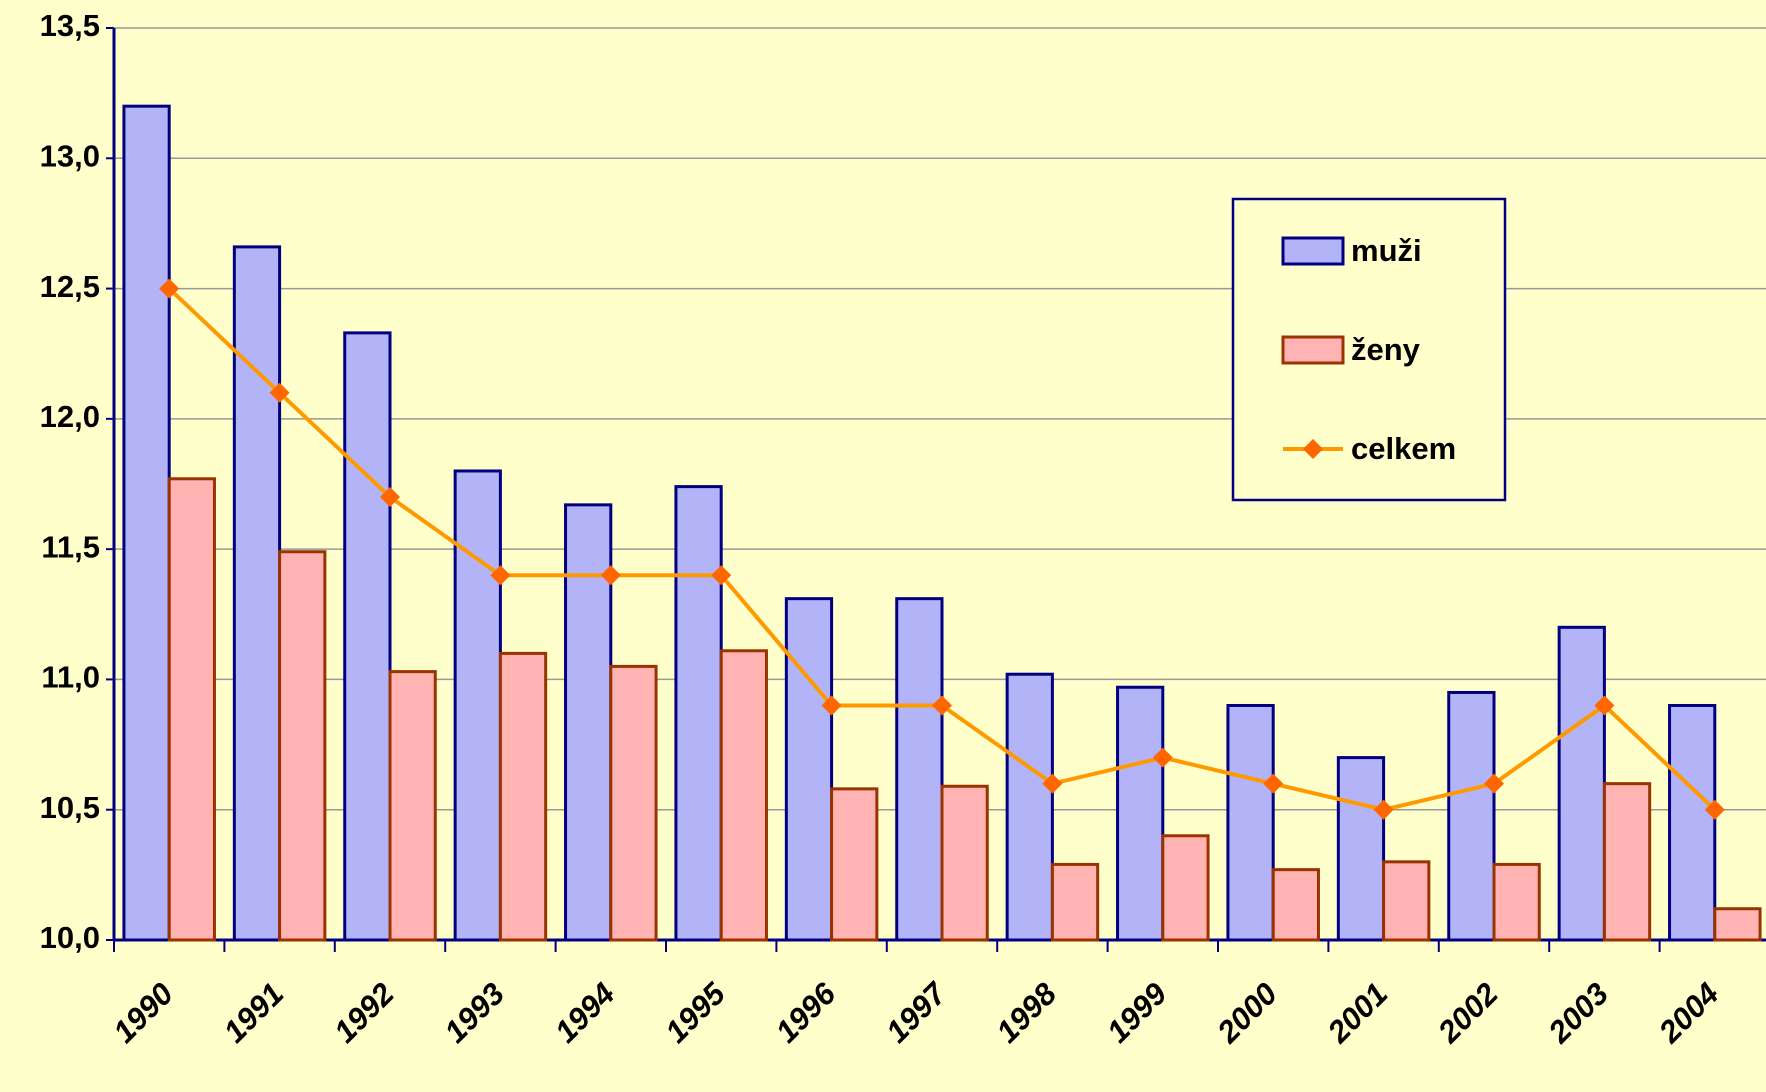 The width and height of the screenshot is (1766, 1092). Describe the element at coordinates (70, 807) in the screenshot. I see `y-tick-label: 10,5` at that location.